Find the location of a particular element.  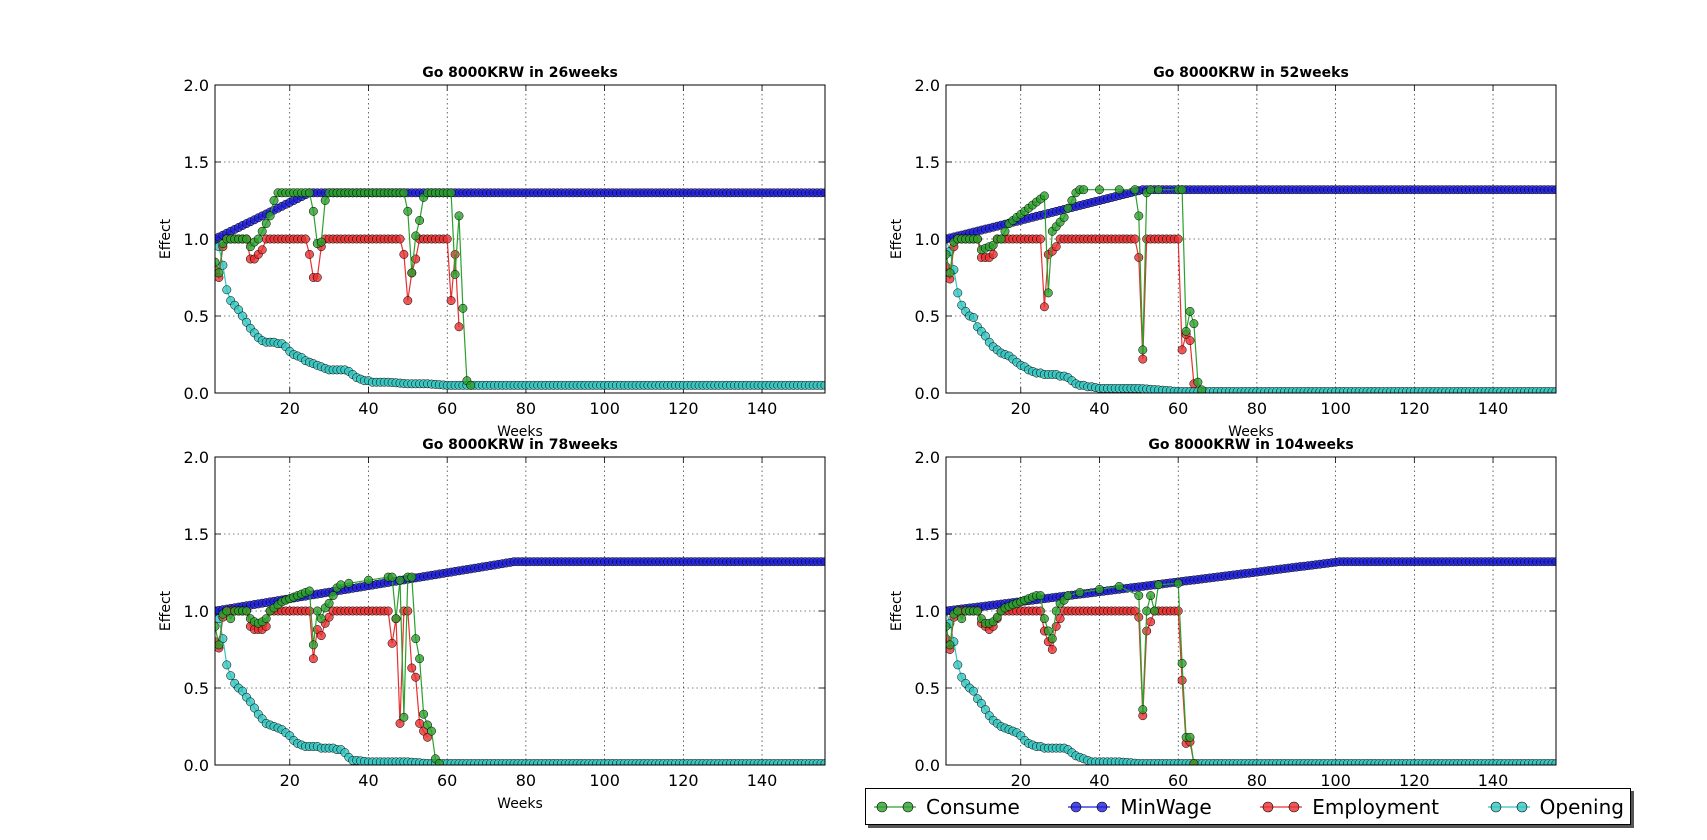

legend-label-opening: Opening is located at coordinates (1581, 806).